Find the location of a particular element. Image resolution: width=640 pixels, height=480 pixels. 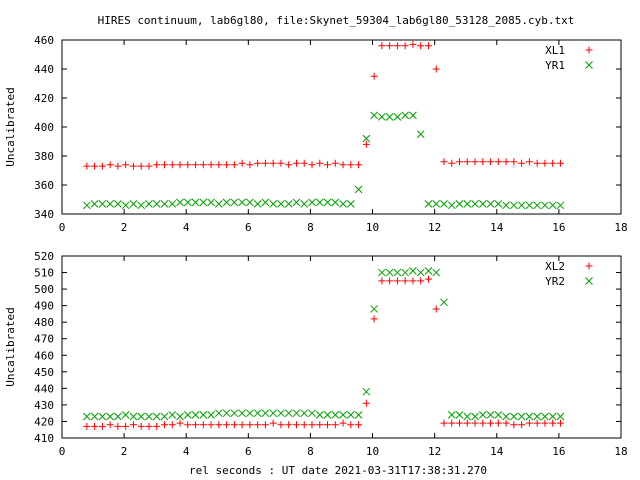

y-axis-label: Uncalibrated is located at coordinates (10, 346).